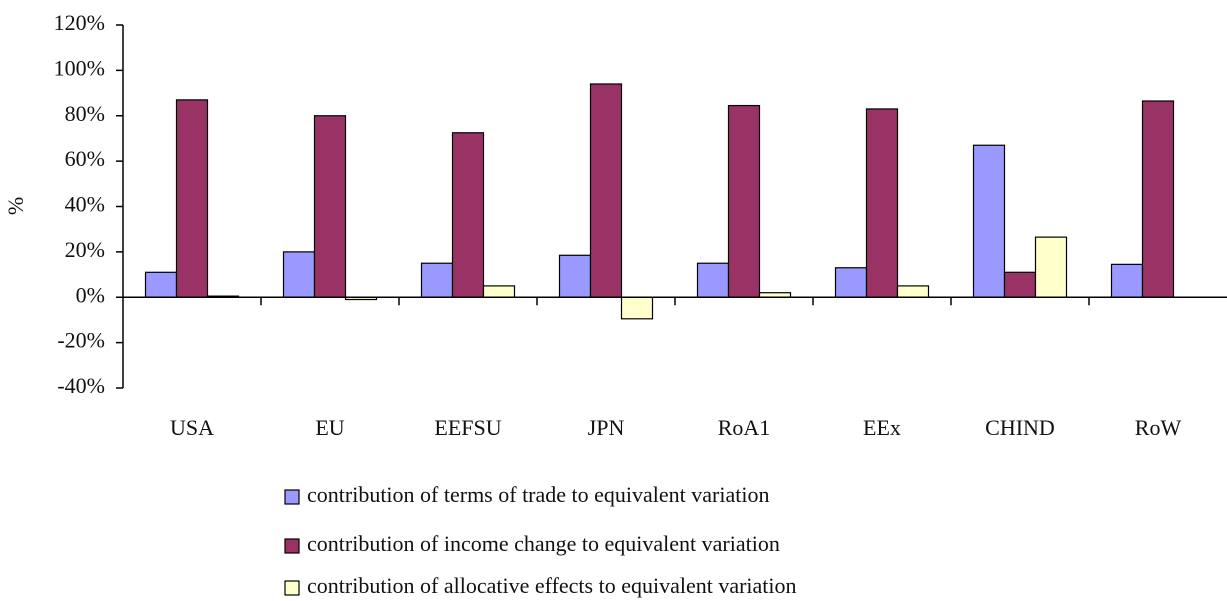  What do you see at coordinates (329, 427) in the screenshot?
I see `x-tick-label: EU` at bounding box center [329, 427].